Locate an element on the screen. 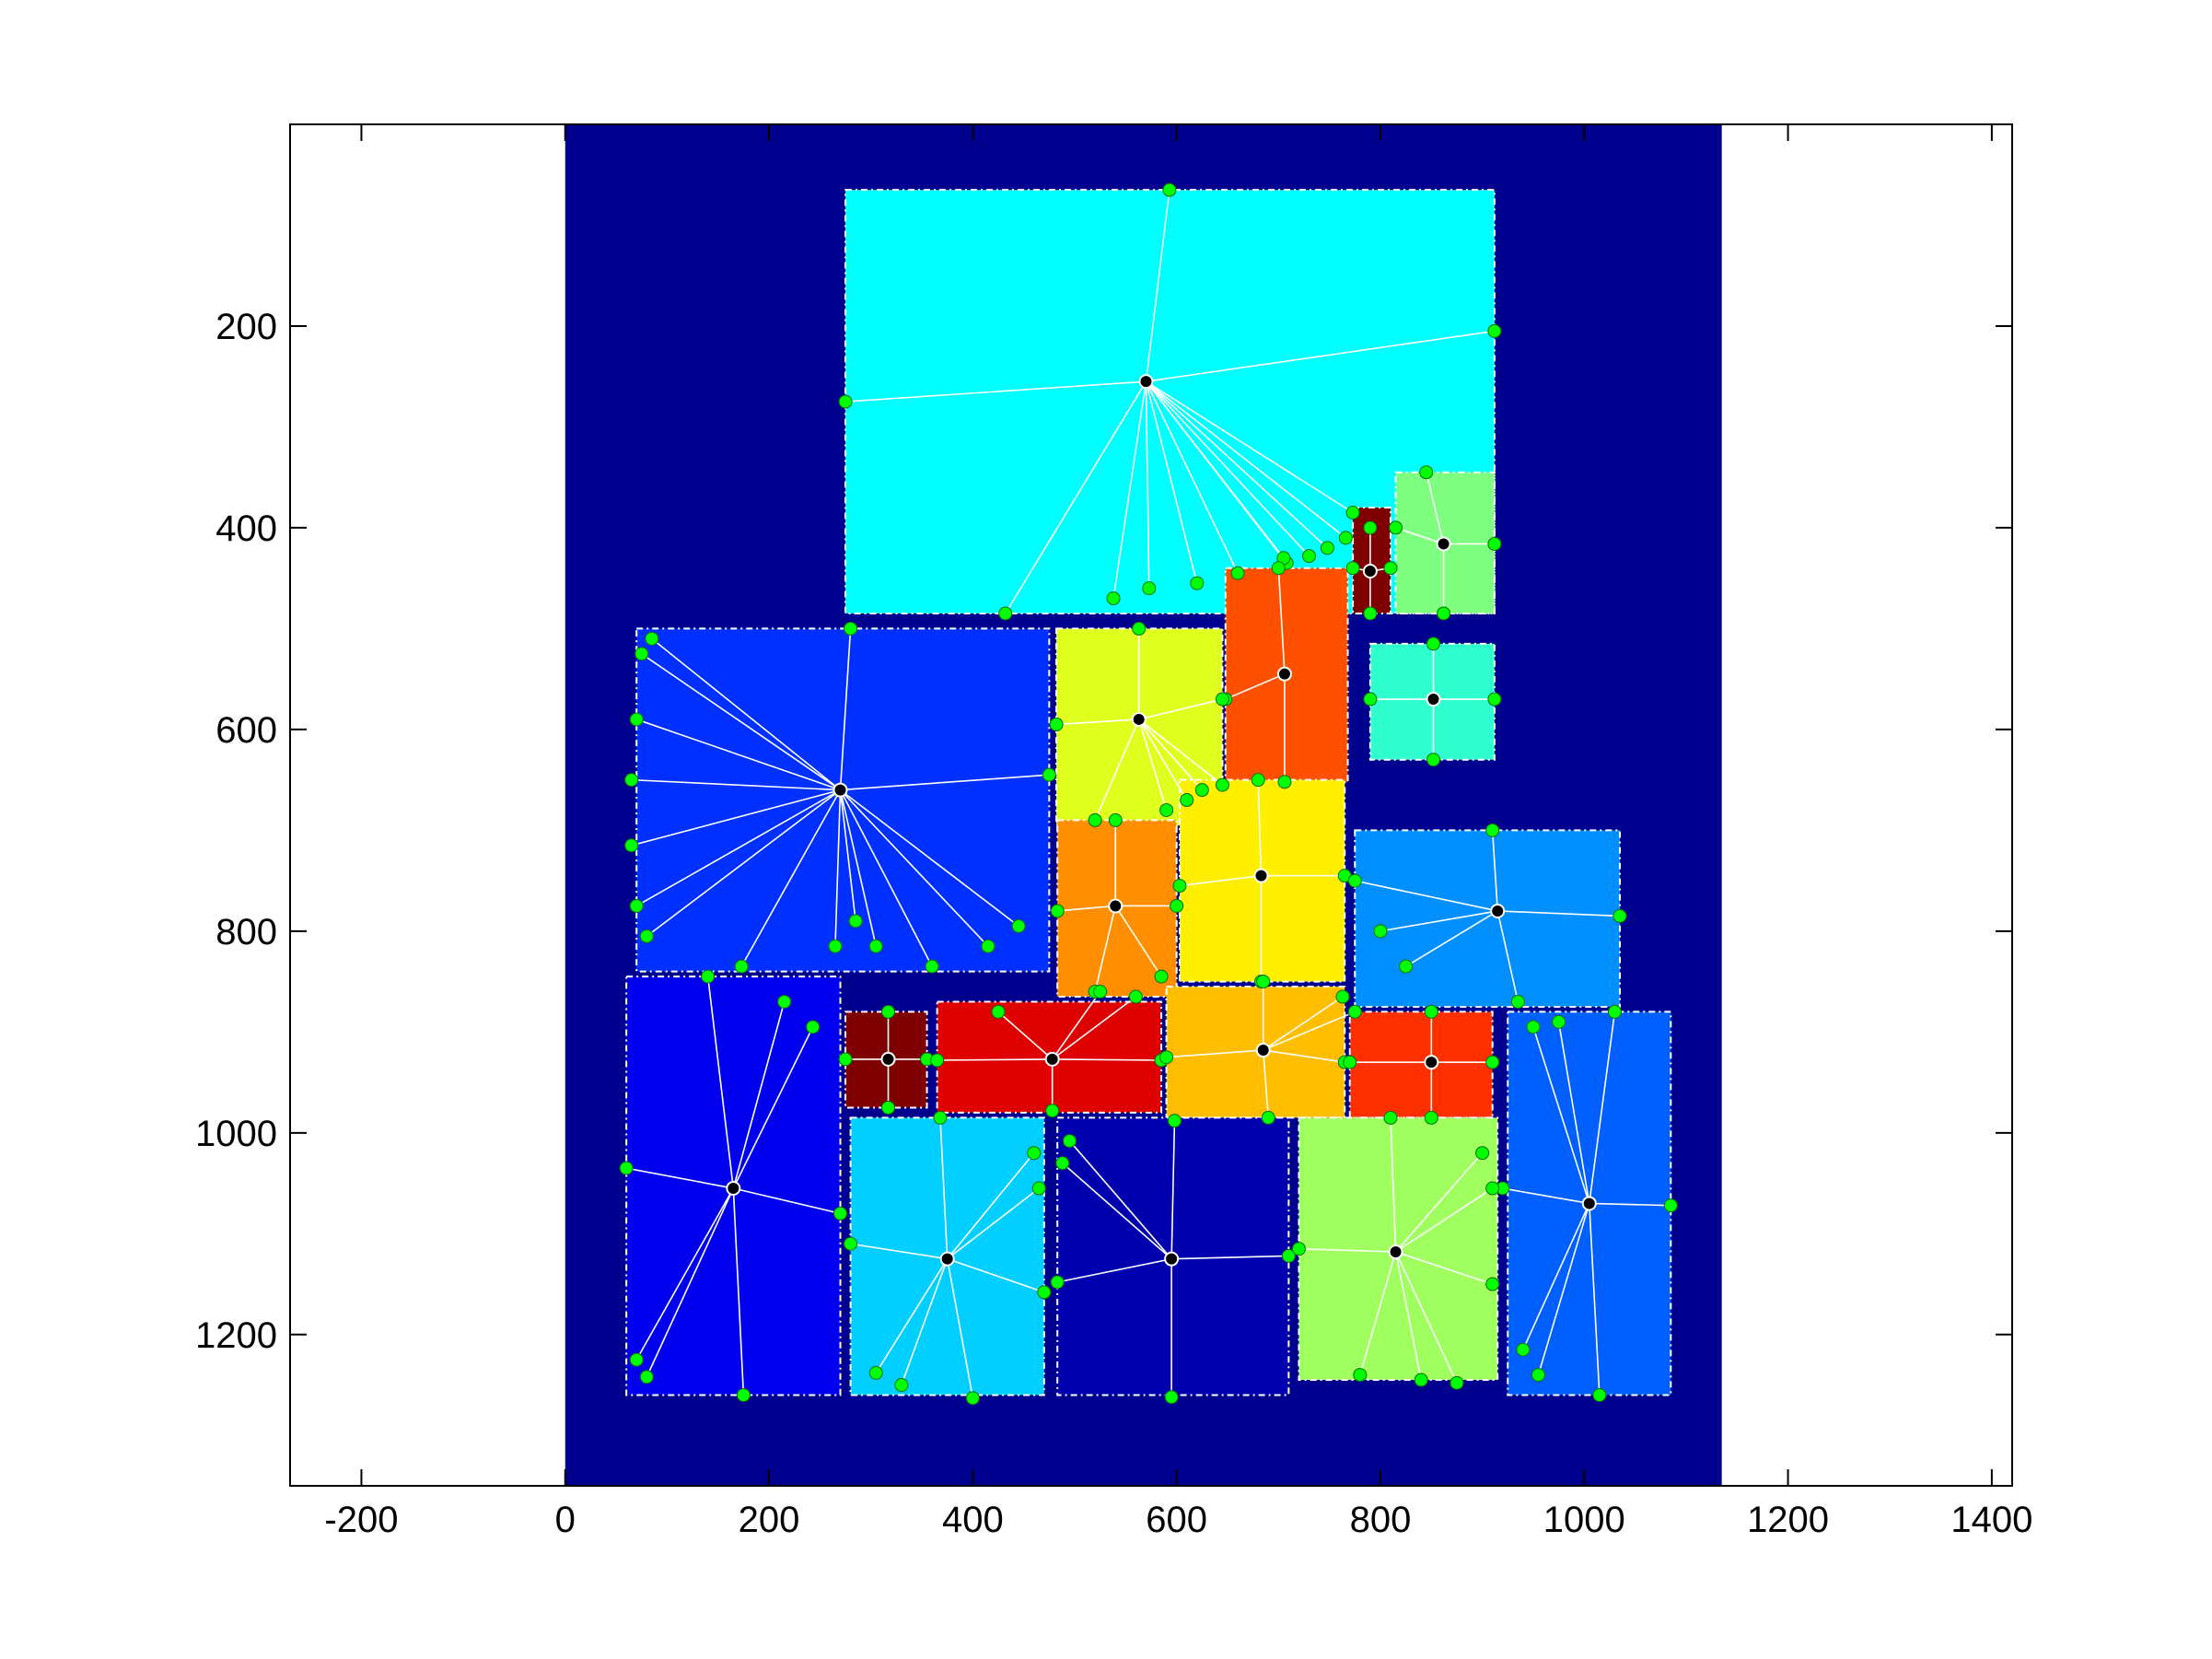 The width and height of the screenshot is (2212, 1659). y-tick-label: 800 is located at coordinates (246, 932).